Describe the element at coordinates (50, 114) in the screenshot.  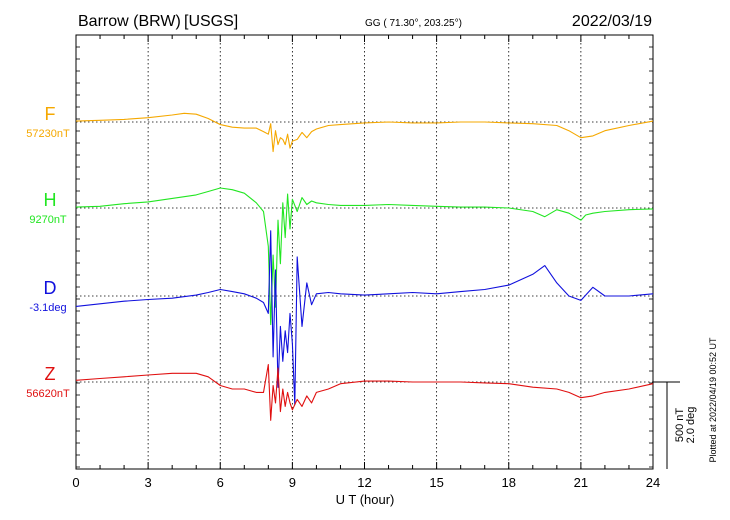
I see `series-name-F: F` at that location.